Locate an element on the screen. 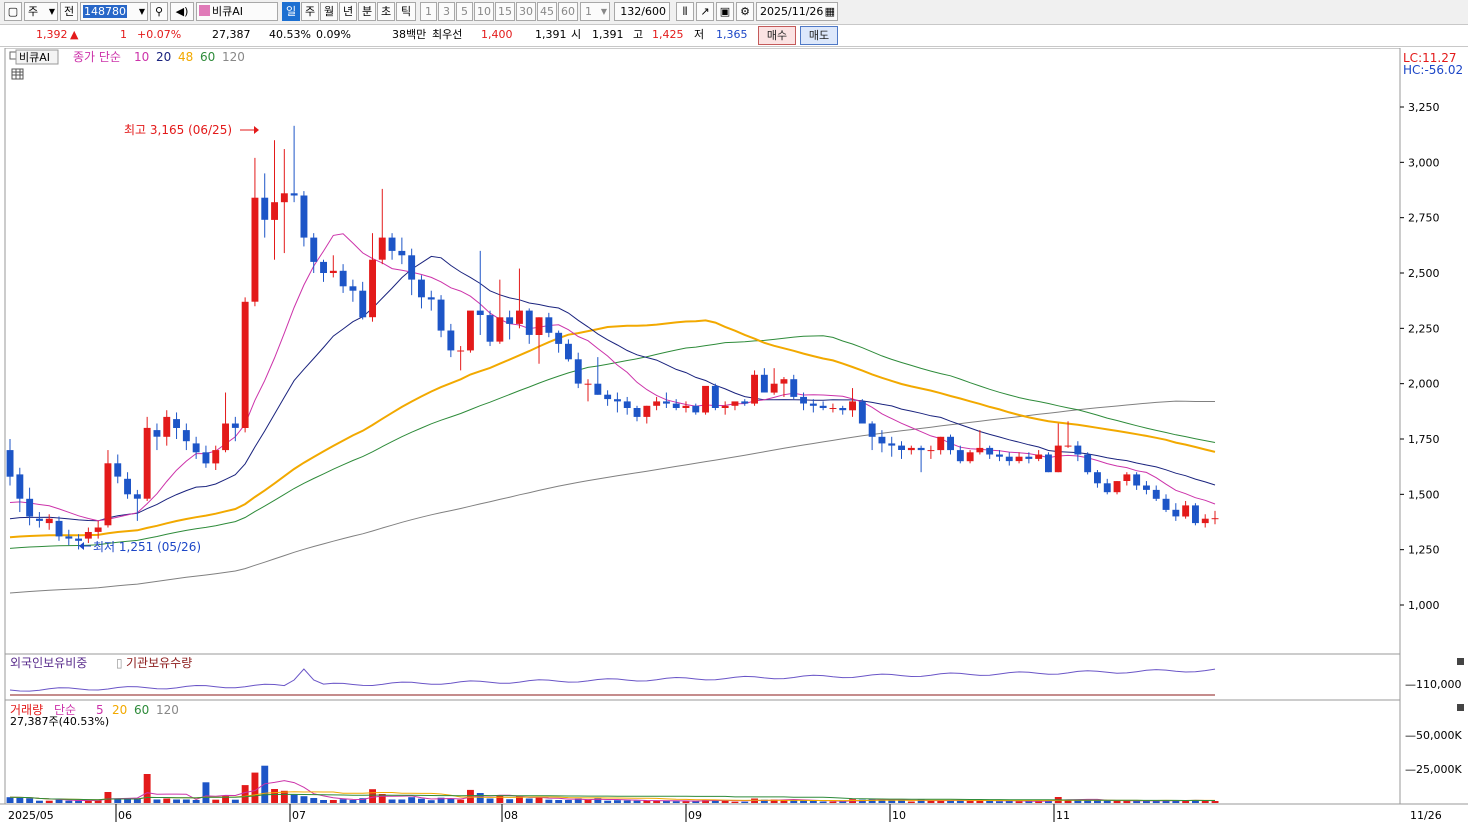 The width and height of the screenshot is (1468, 826). x-label-10: 10 is located at coordinates (899, 815).